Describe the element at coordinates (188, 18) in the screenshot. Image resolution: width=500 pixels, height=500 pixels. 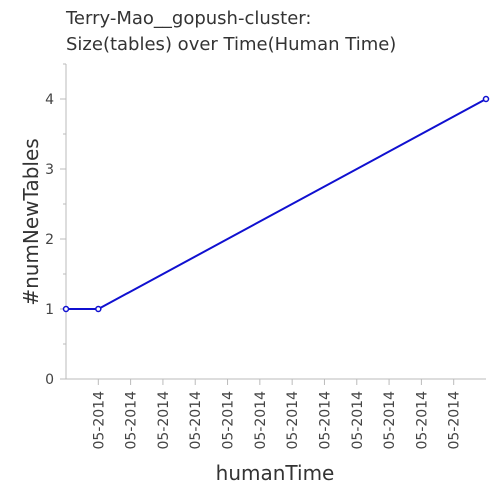
I see `chart-title-line1: Terry-Mao__gopush-cluster:` at that location.